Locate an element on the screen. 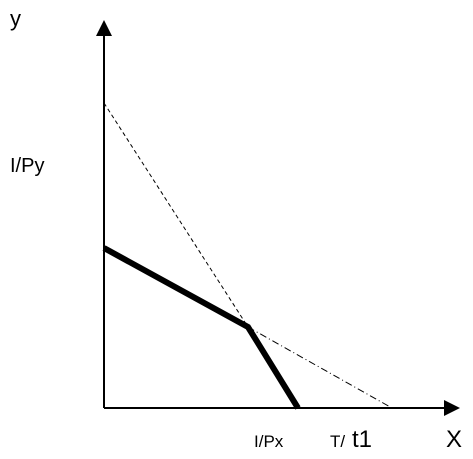  x-axis-label: X is located at coordinates (454, 439).